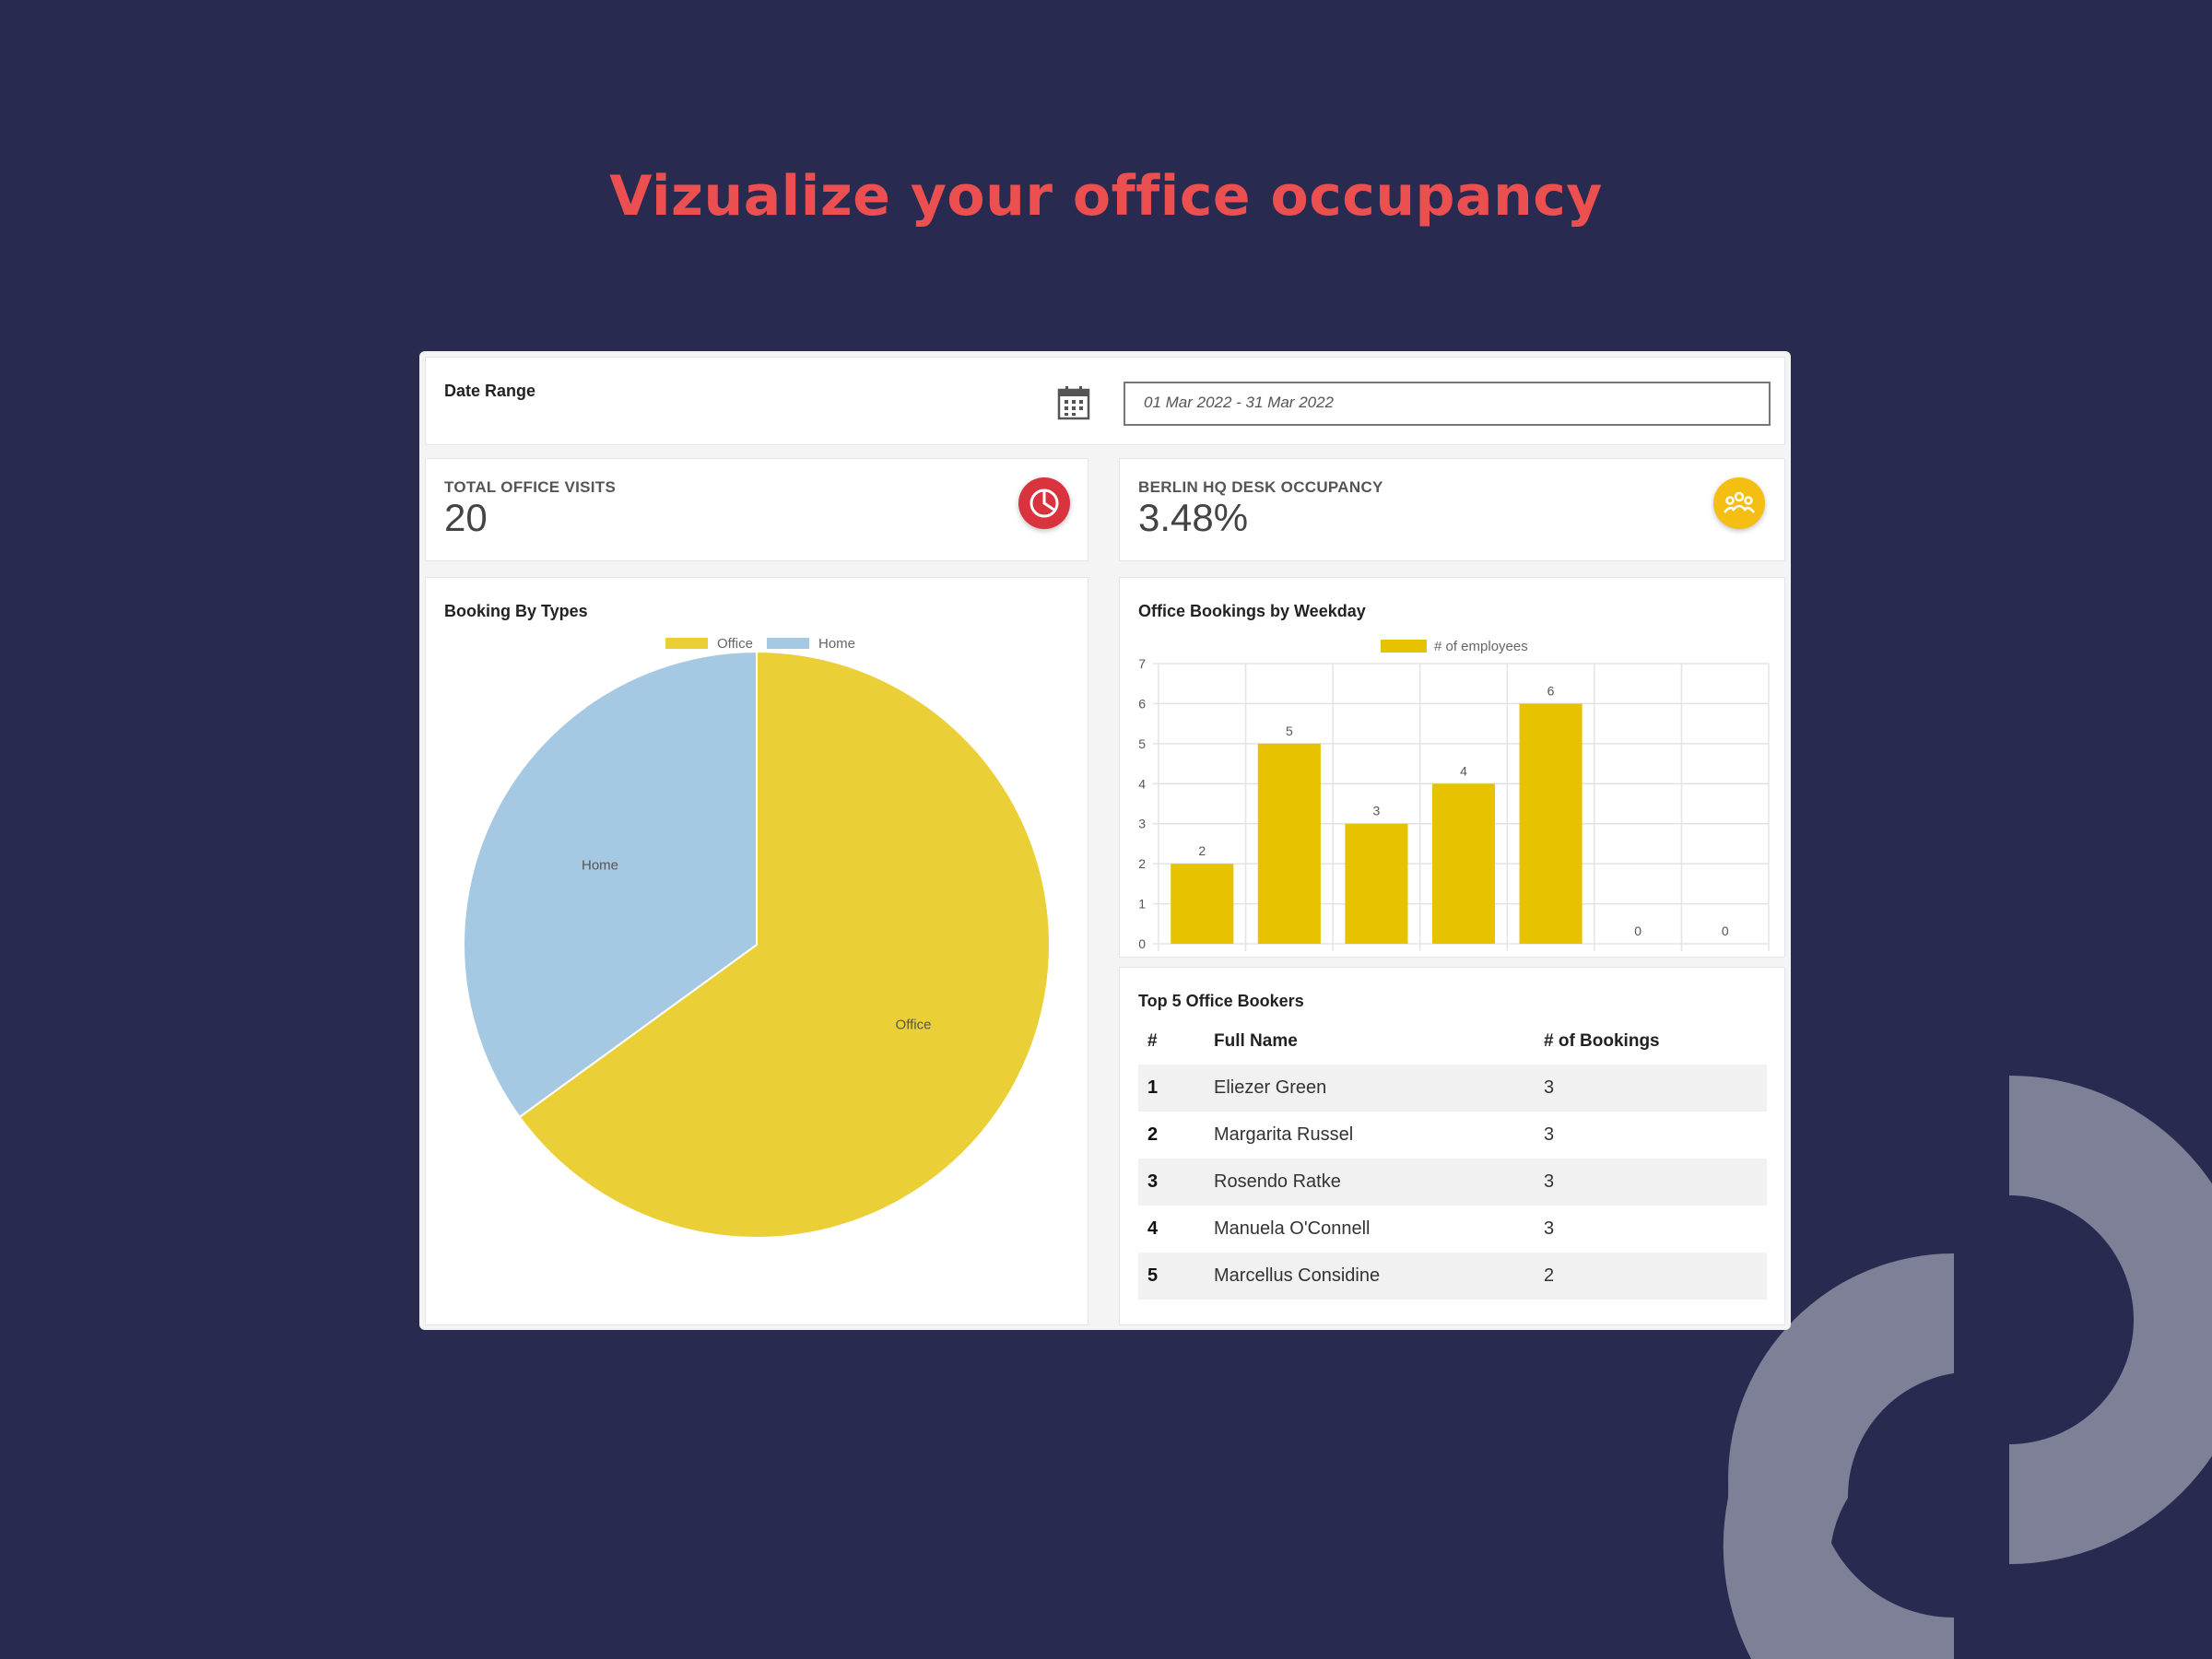 The width and height of the screenshot is (2212, 1659). What do you see at coordinates (686, 643) in the screenshot?
I see `legend-swatch-office` at bounding box center [686, 643].